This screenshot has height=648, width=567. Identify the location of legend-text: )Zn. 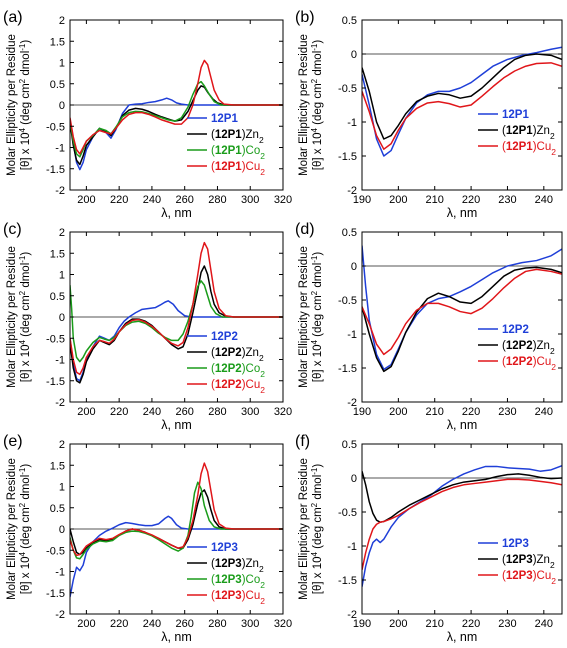
(541, 131).